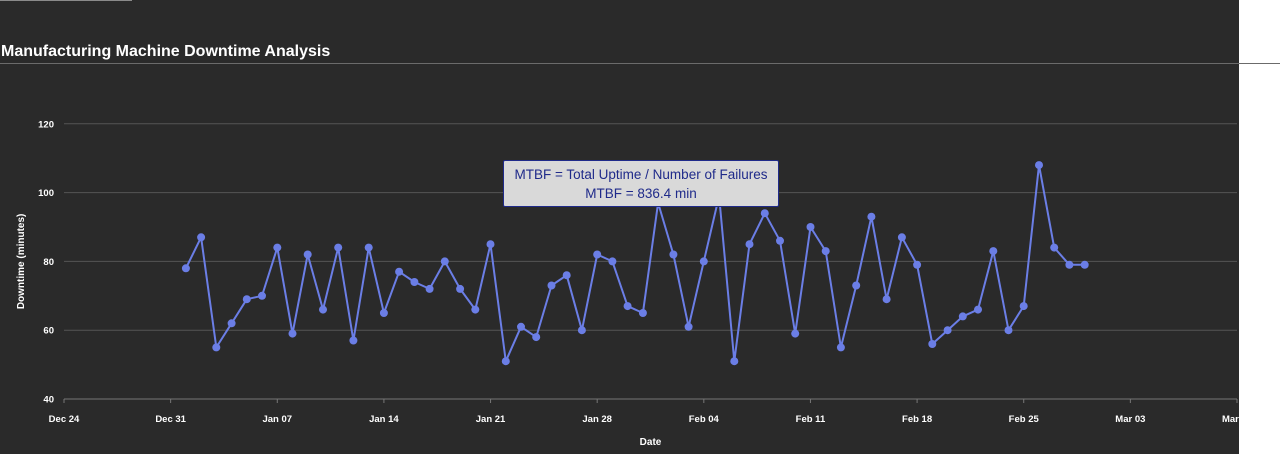 The height and width of the screenshot is (454, 1280). Describe the element at coordinates (48, 400) in the screenshot. I see `y-tick-label: 40` at that location.